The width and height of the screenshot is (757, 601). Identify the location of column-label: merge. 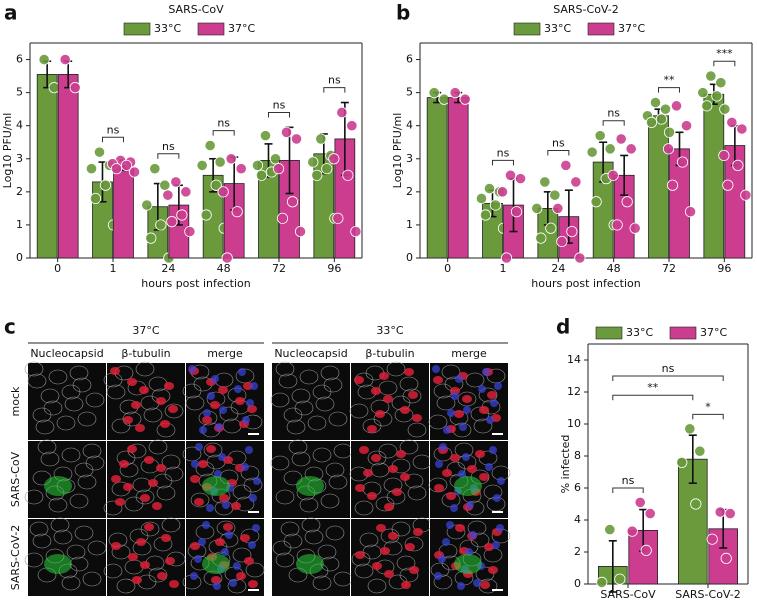
(225, 353).